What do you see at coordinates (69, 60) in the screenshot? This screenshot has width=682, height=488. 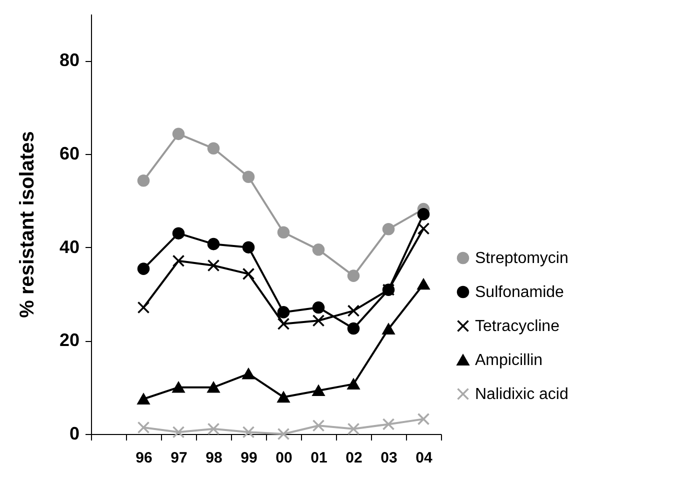 I see `y-tick-label: 80` at bounding box center [69, 60].